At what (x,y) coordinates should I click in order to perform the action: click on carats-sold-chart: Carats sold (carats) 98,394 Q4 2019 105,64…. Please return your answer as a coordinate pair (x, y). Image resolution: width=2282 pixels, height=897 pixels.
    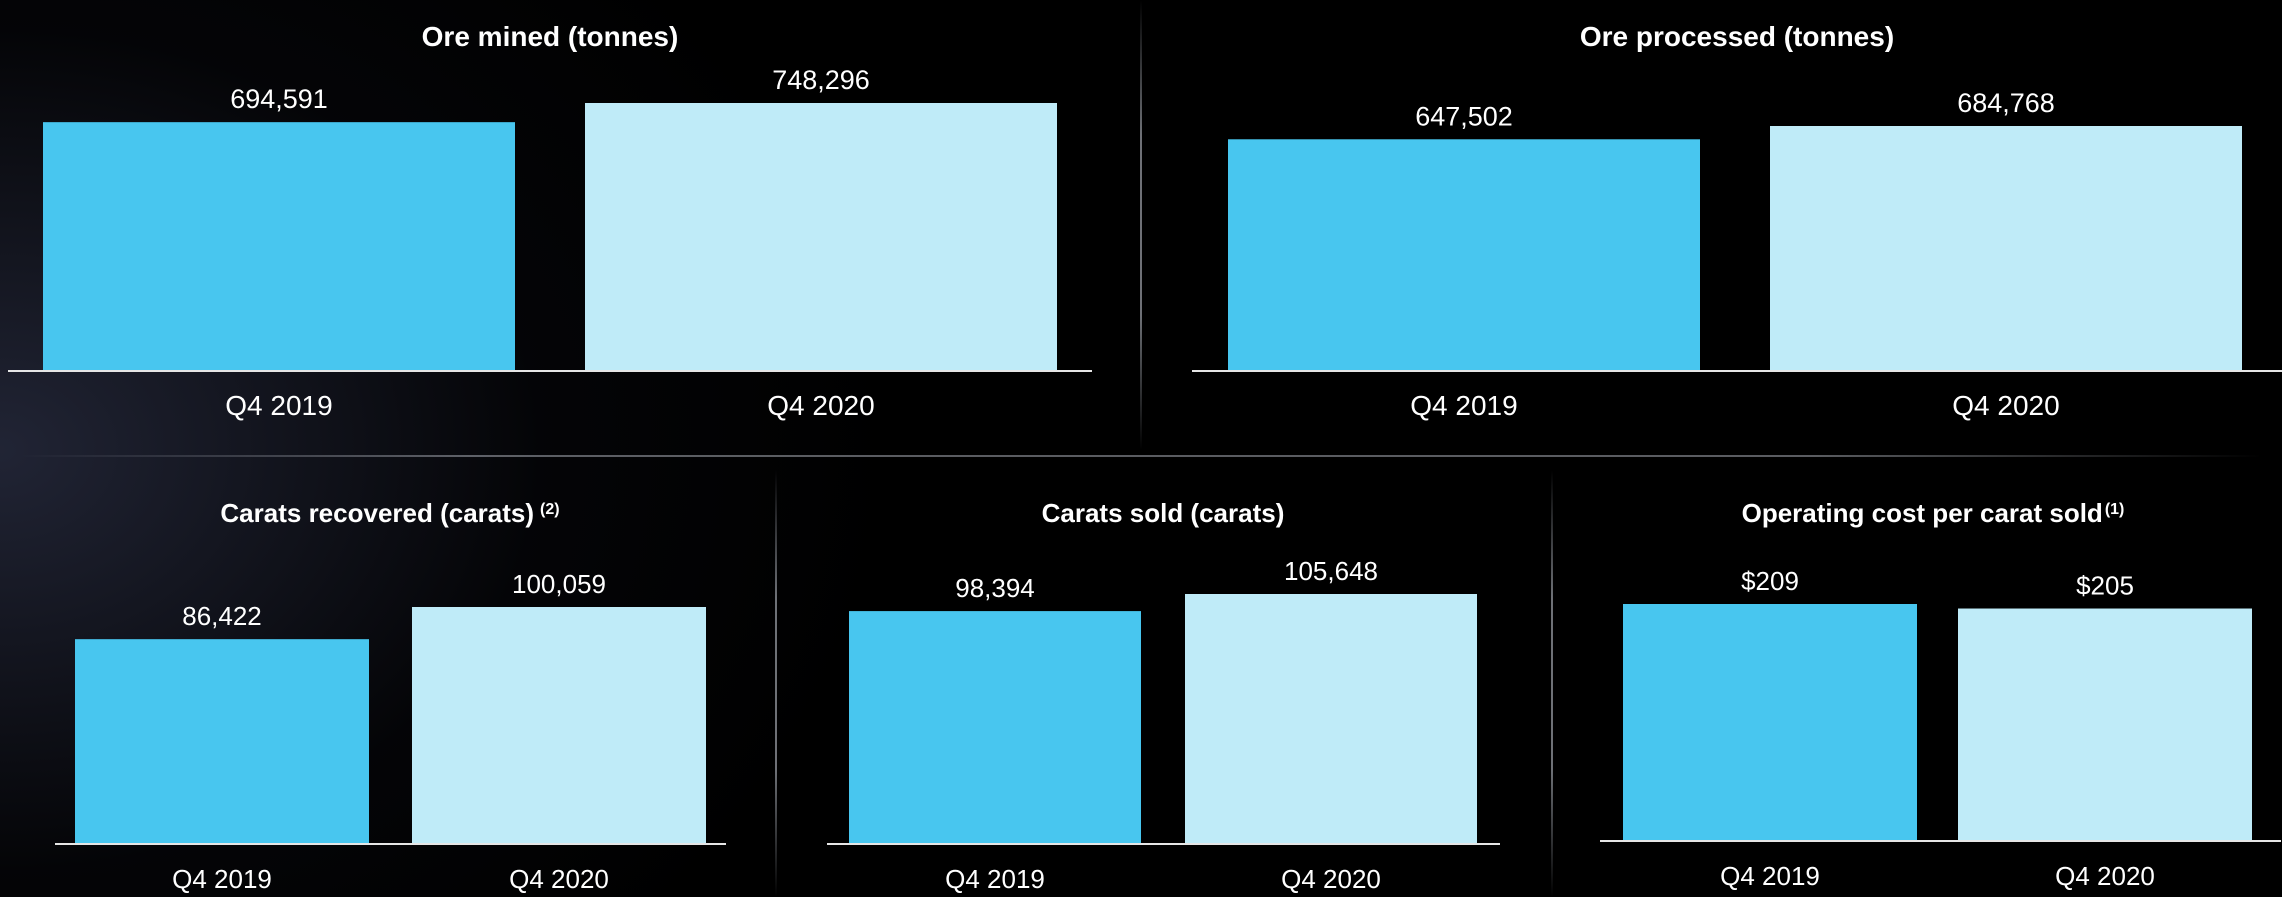
    Looking at the image, I should click on (1163, 696).